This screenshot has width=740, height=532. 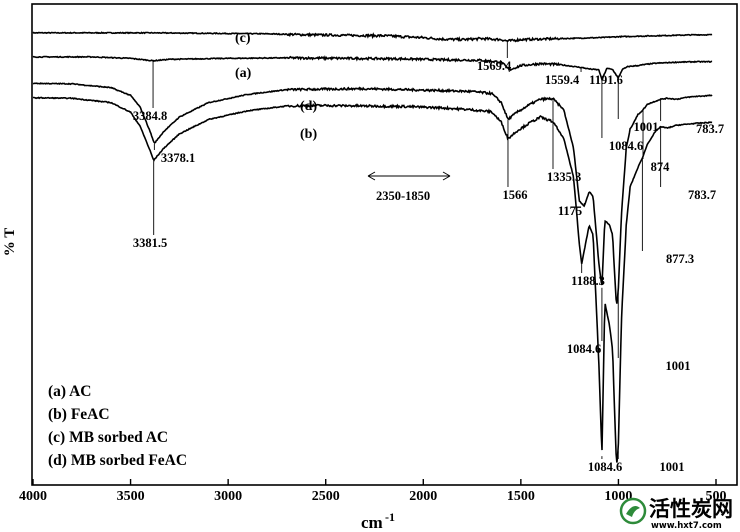 I want to click on peak-label: 1191.6, so click(x=606, y=80).